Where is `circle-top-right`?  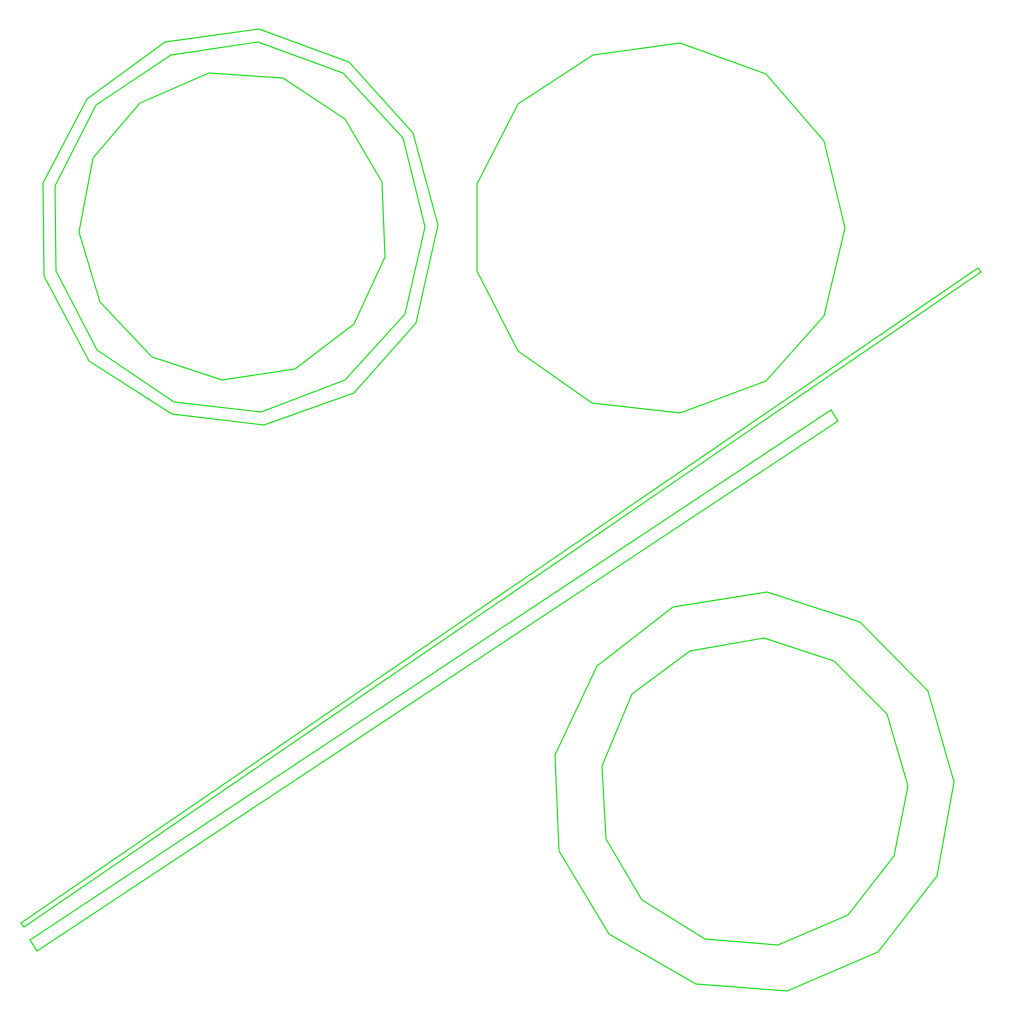 circle-top-right is located at coordinates (661, 228).